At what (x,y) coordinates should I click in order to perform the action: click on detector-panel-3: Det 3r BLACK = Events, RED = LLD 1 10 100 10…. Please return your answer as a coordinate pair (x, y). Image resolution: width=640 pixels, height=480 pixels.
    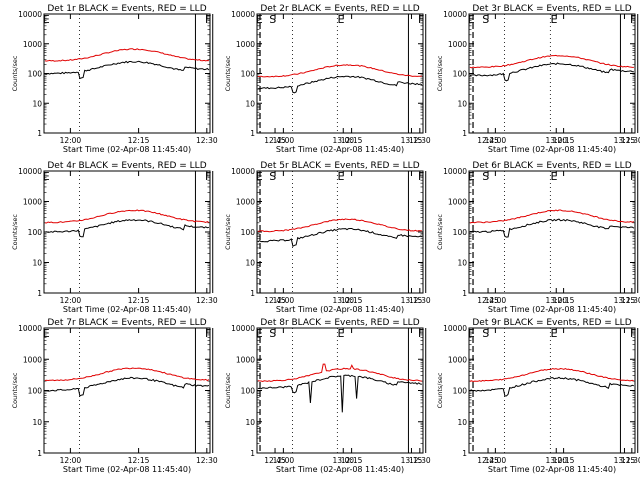
    Looking at the image, I should click on (538, 79).